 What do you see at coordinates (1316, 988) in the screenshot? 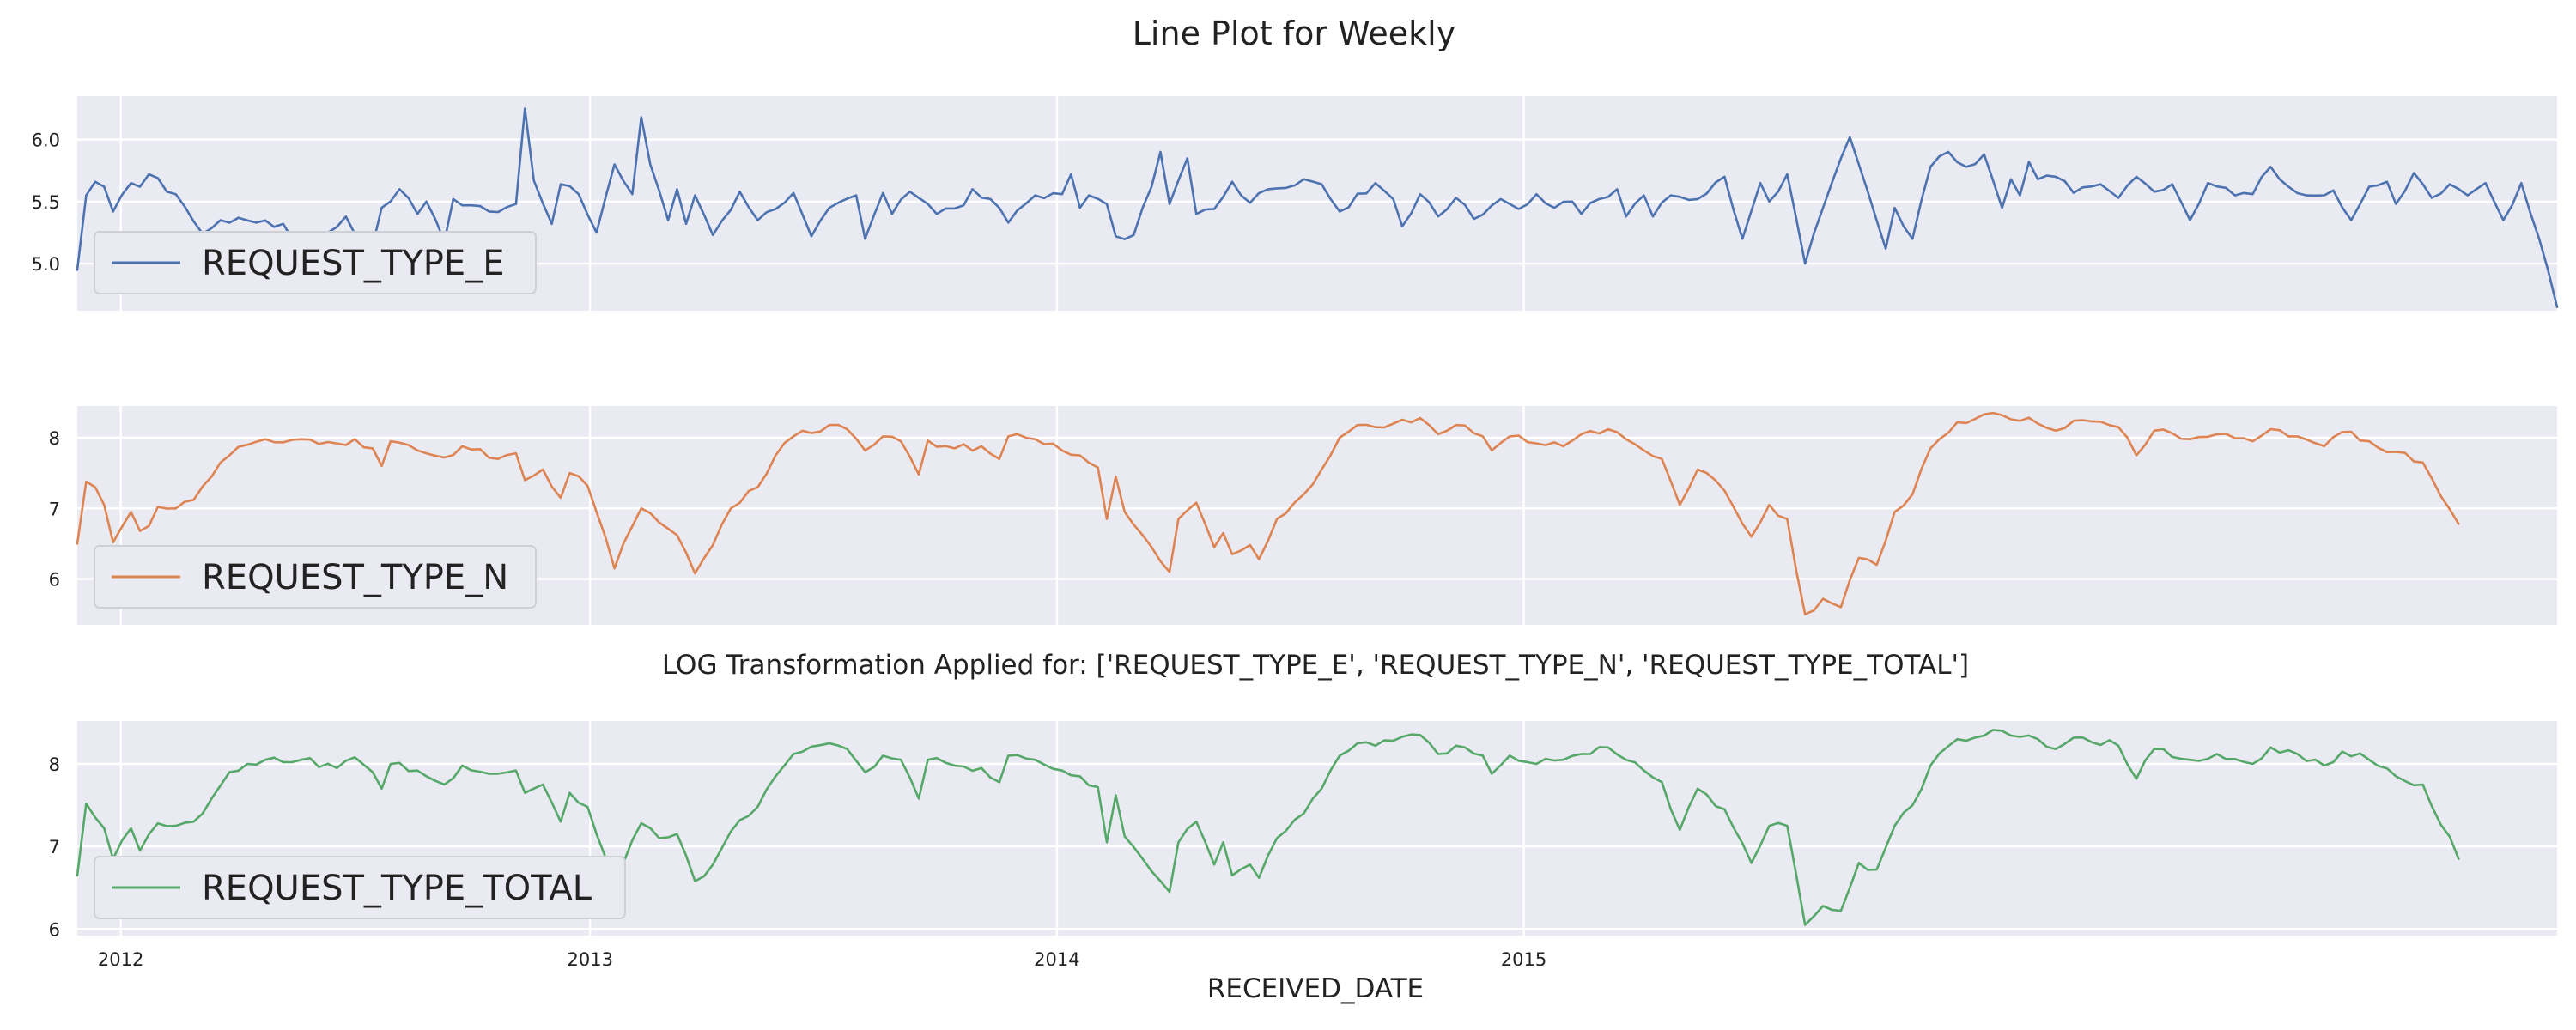
I see `x-axis-label: RECEIVED_DATE` at bounding box center [1316, 988].